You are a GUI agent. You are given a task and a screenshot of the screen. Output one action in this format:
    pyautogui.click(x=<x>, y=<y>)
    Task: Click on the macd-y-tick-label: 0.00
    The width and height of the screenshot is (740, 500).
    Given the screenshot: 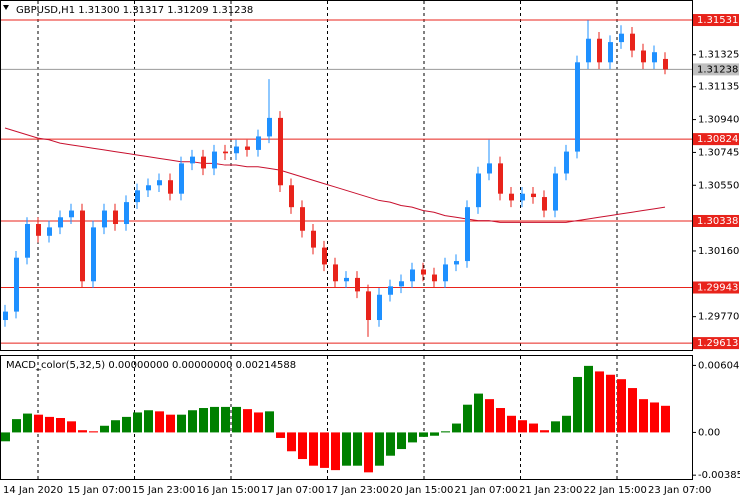 What is the action you would take?
    pyautogui.click(x=709, y=432)
    